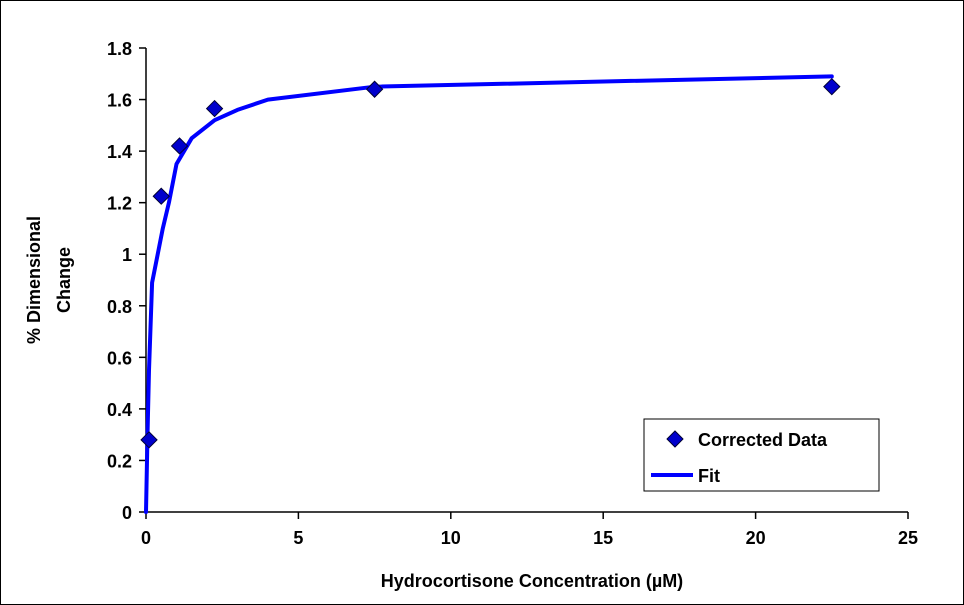 The height and width of the screenshot is (605, 964). Describe the element at coordinates (127, 255) in the screenshot. I see `y-tick-label: 1` at that location.